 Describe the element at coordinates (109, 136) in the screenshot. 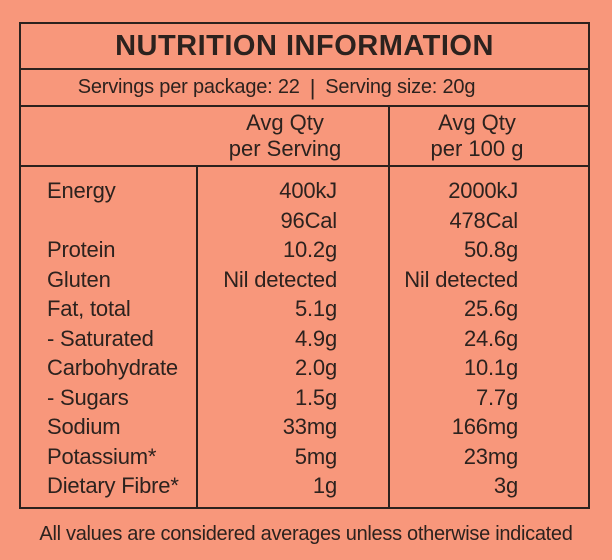

I see `header-spacer` at that location.